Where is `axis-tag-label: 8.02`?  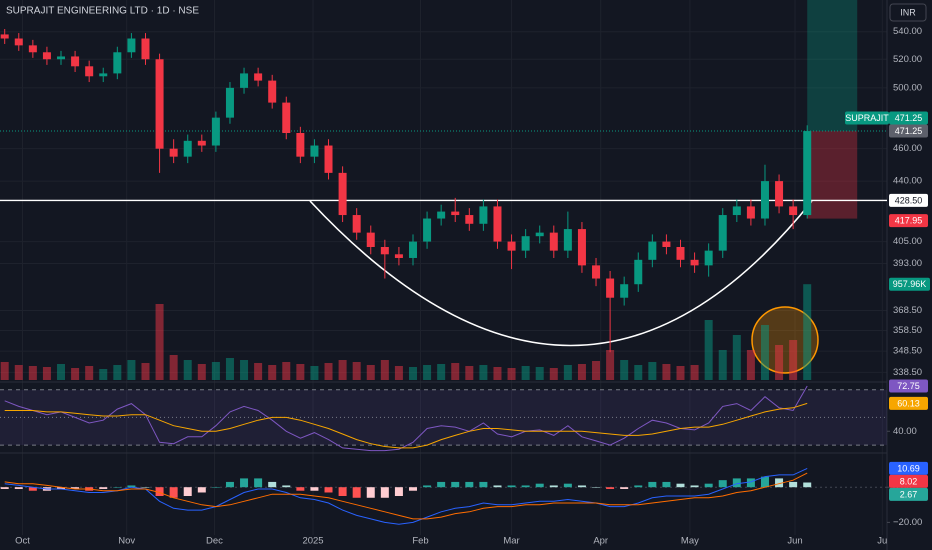
axis-tag-label: 8.02 is located at coordinates (909, 481).